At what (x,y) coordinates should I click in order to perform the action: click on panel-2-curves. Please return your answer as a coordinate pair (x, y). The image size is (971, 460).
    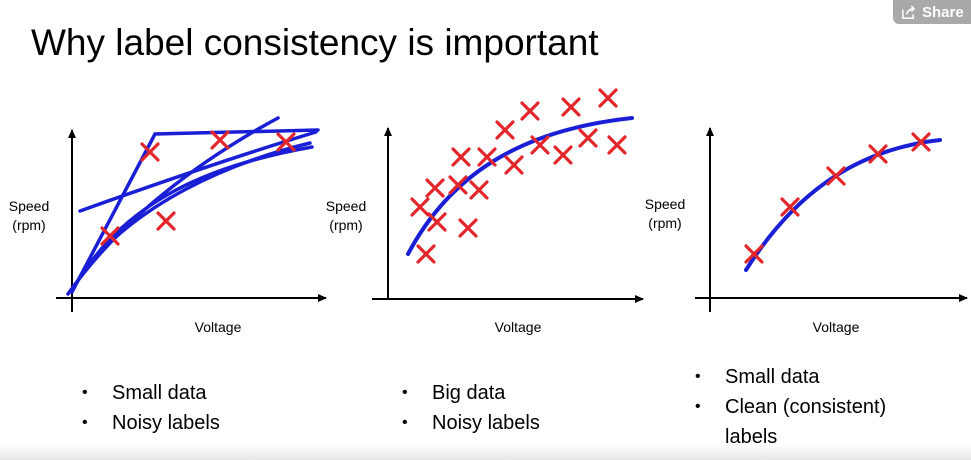
    Looking at the image, I should click on (520, 186).